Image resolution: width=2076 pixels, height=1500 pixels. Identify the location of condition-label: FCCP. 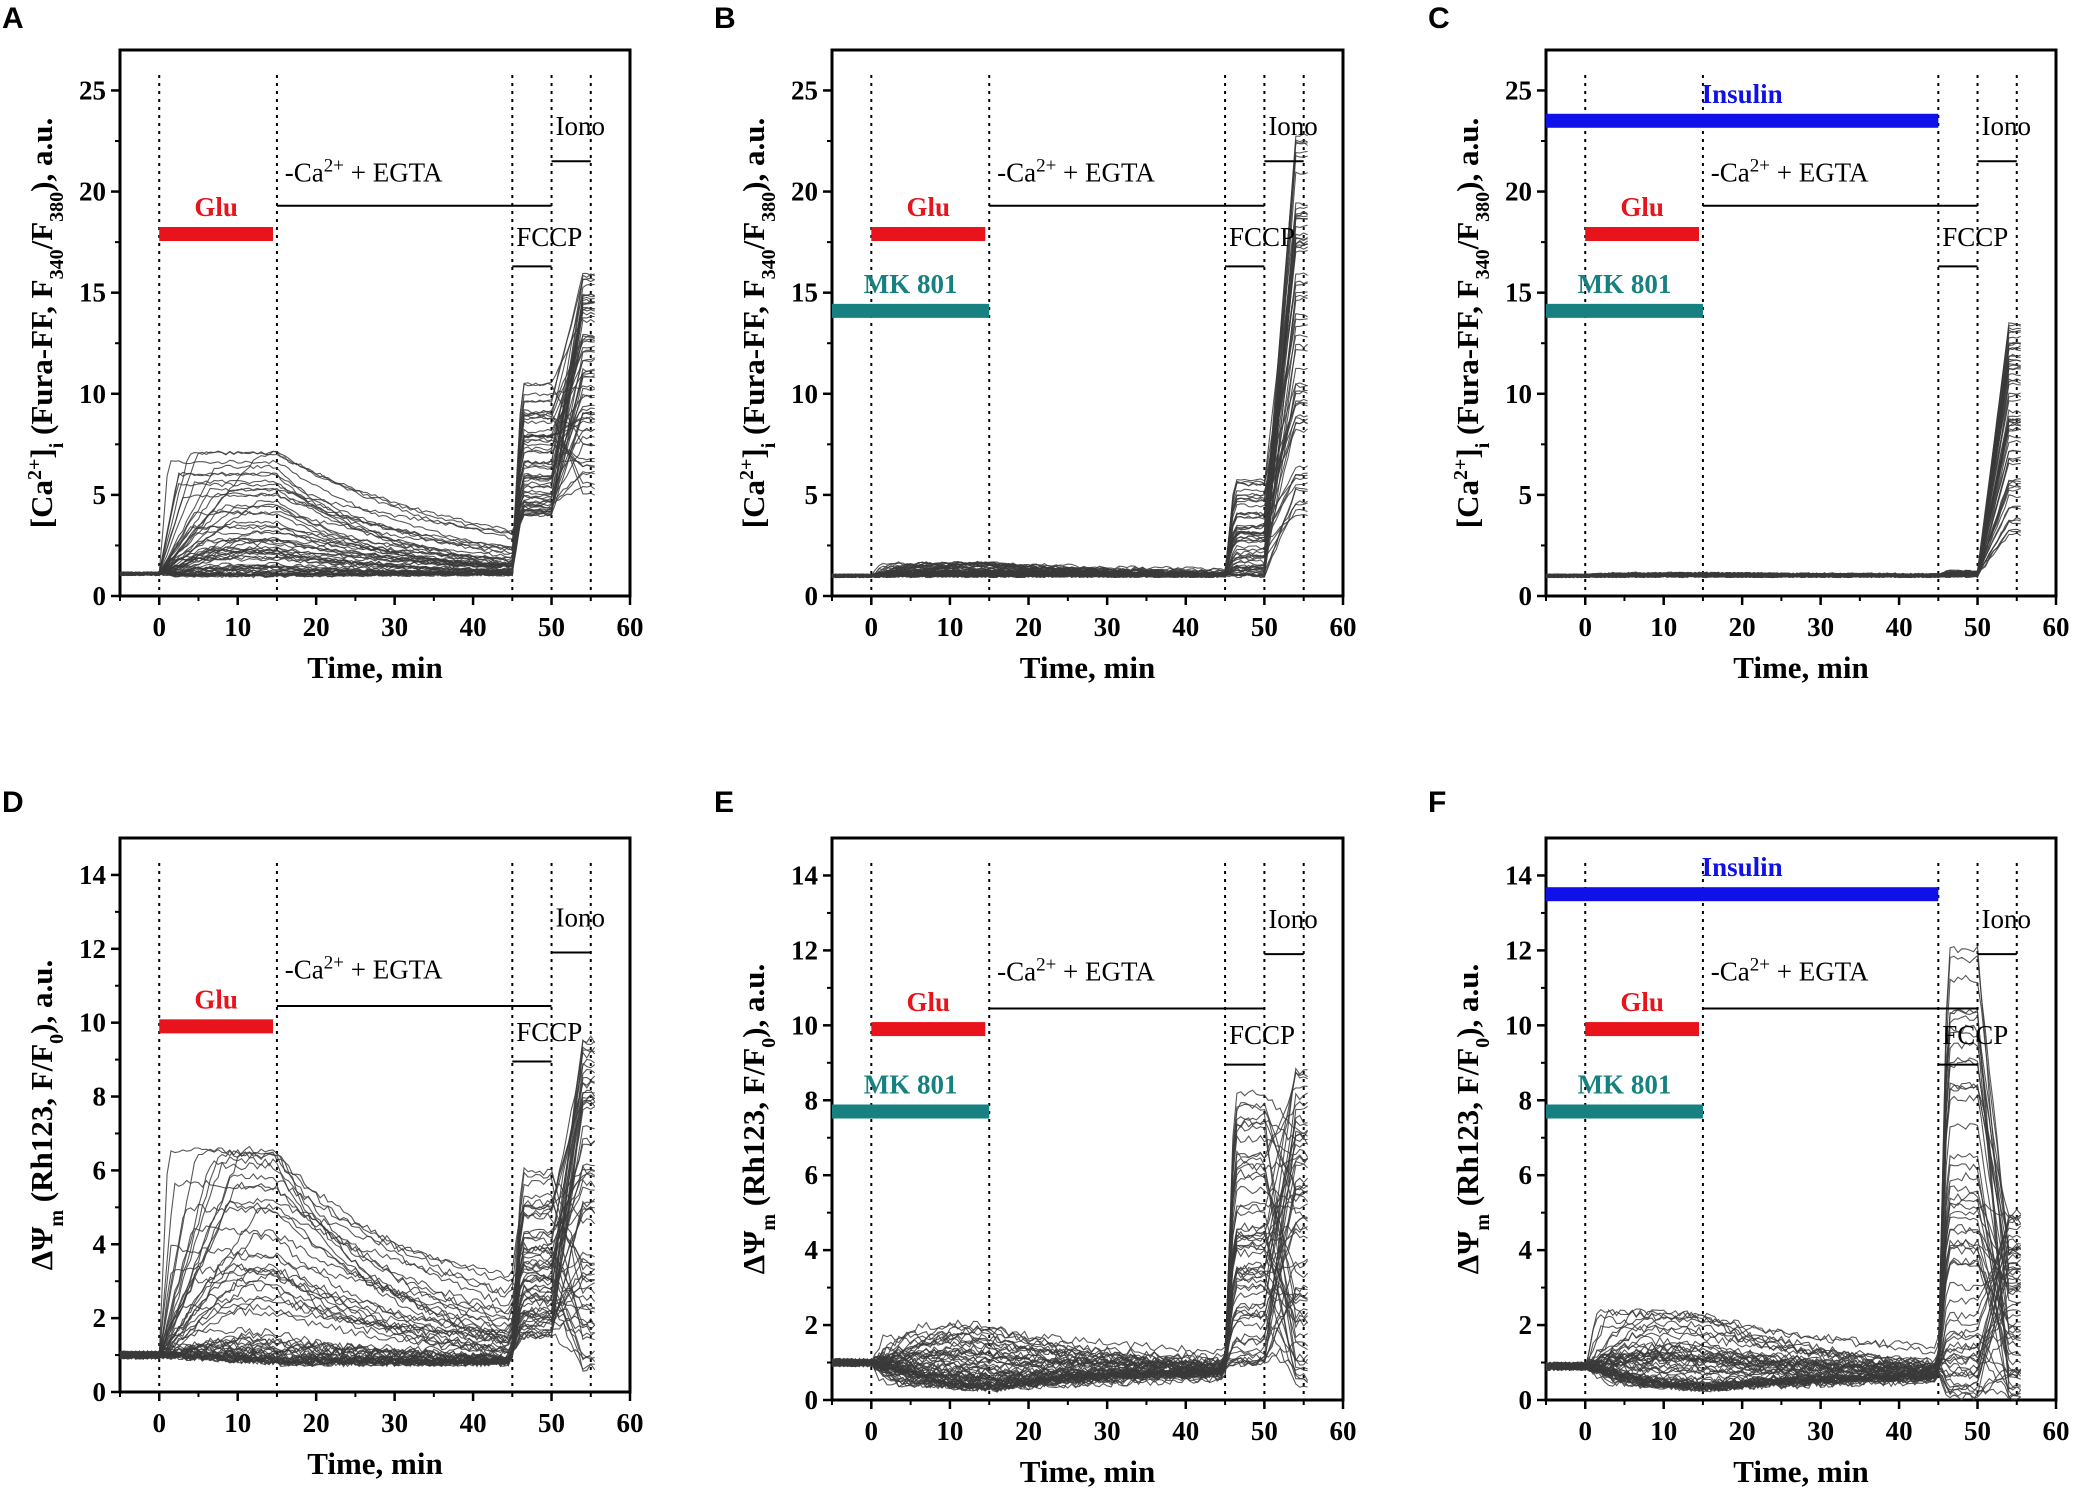
(549, 1032).